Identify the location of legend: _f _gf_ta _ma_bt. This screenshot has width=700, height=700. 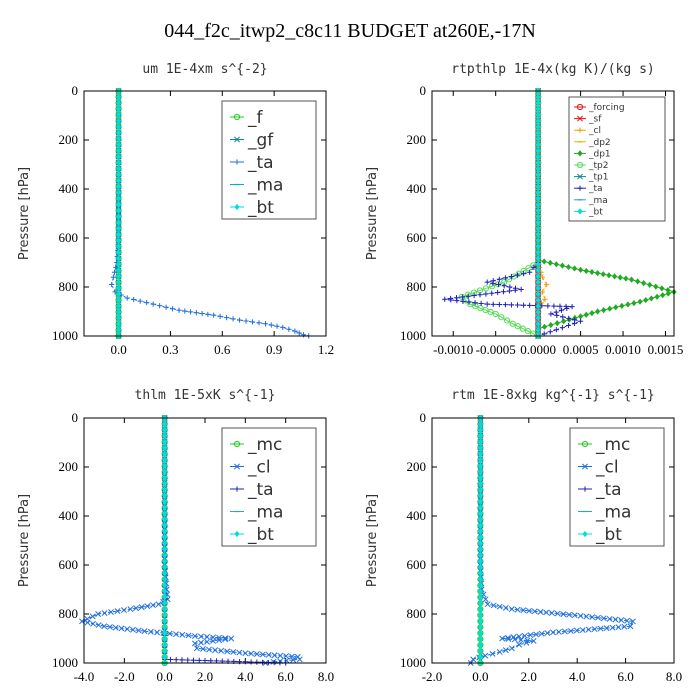
(269, 160).